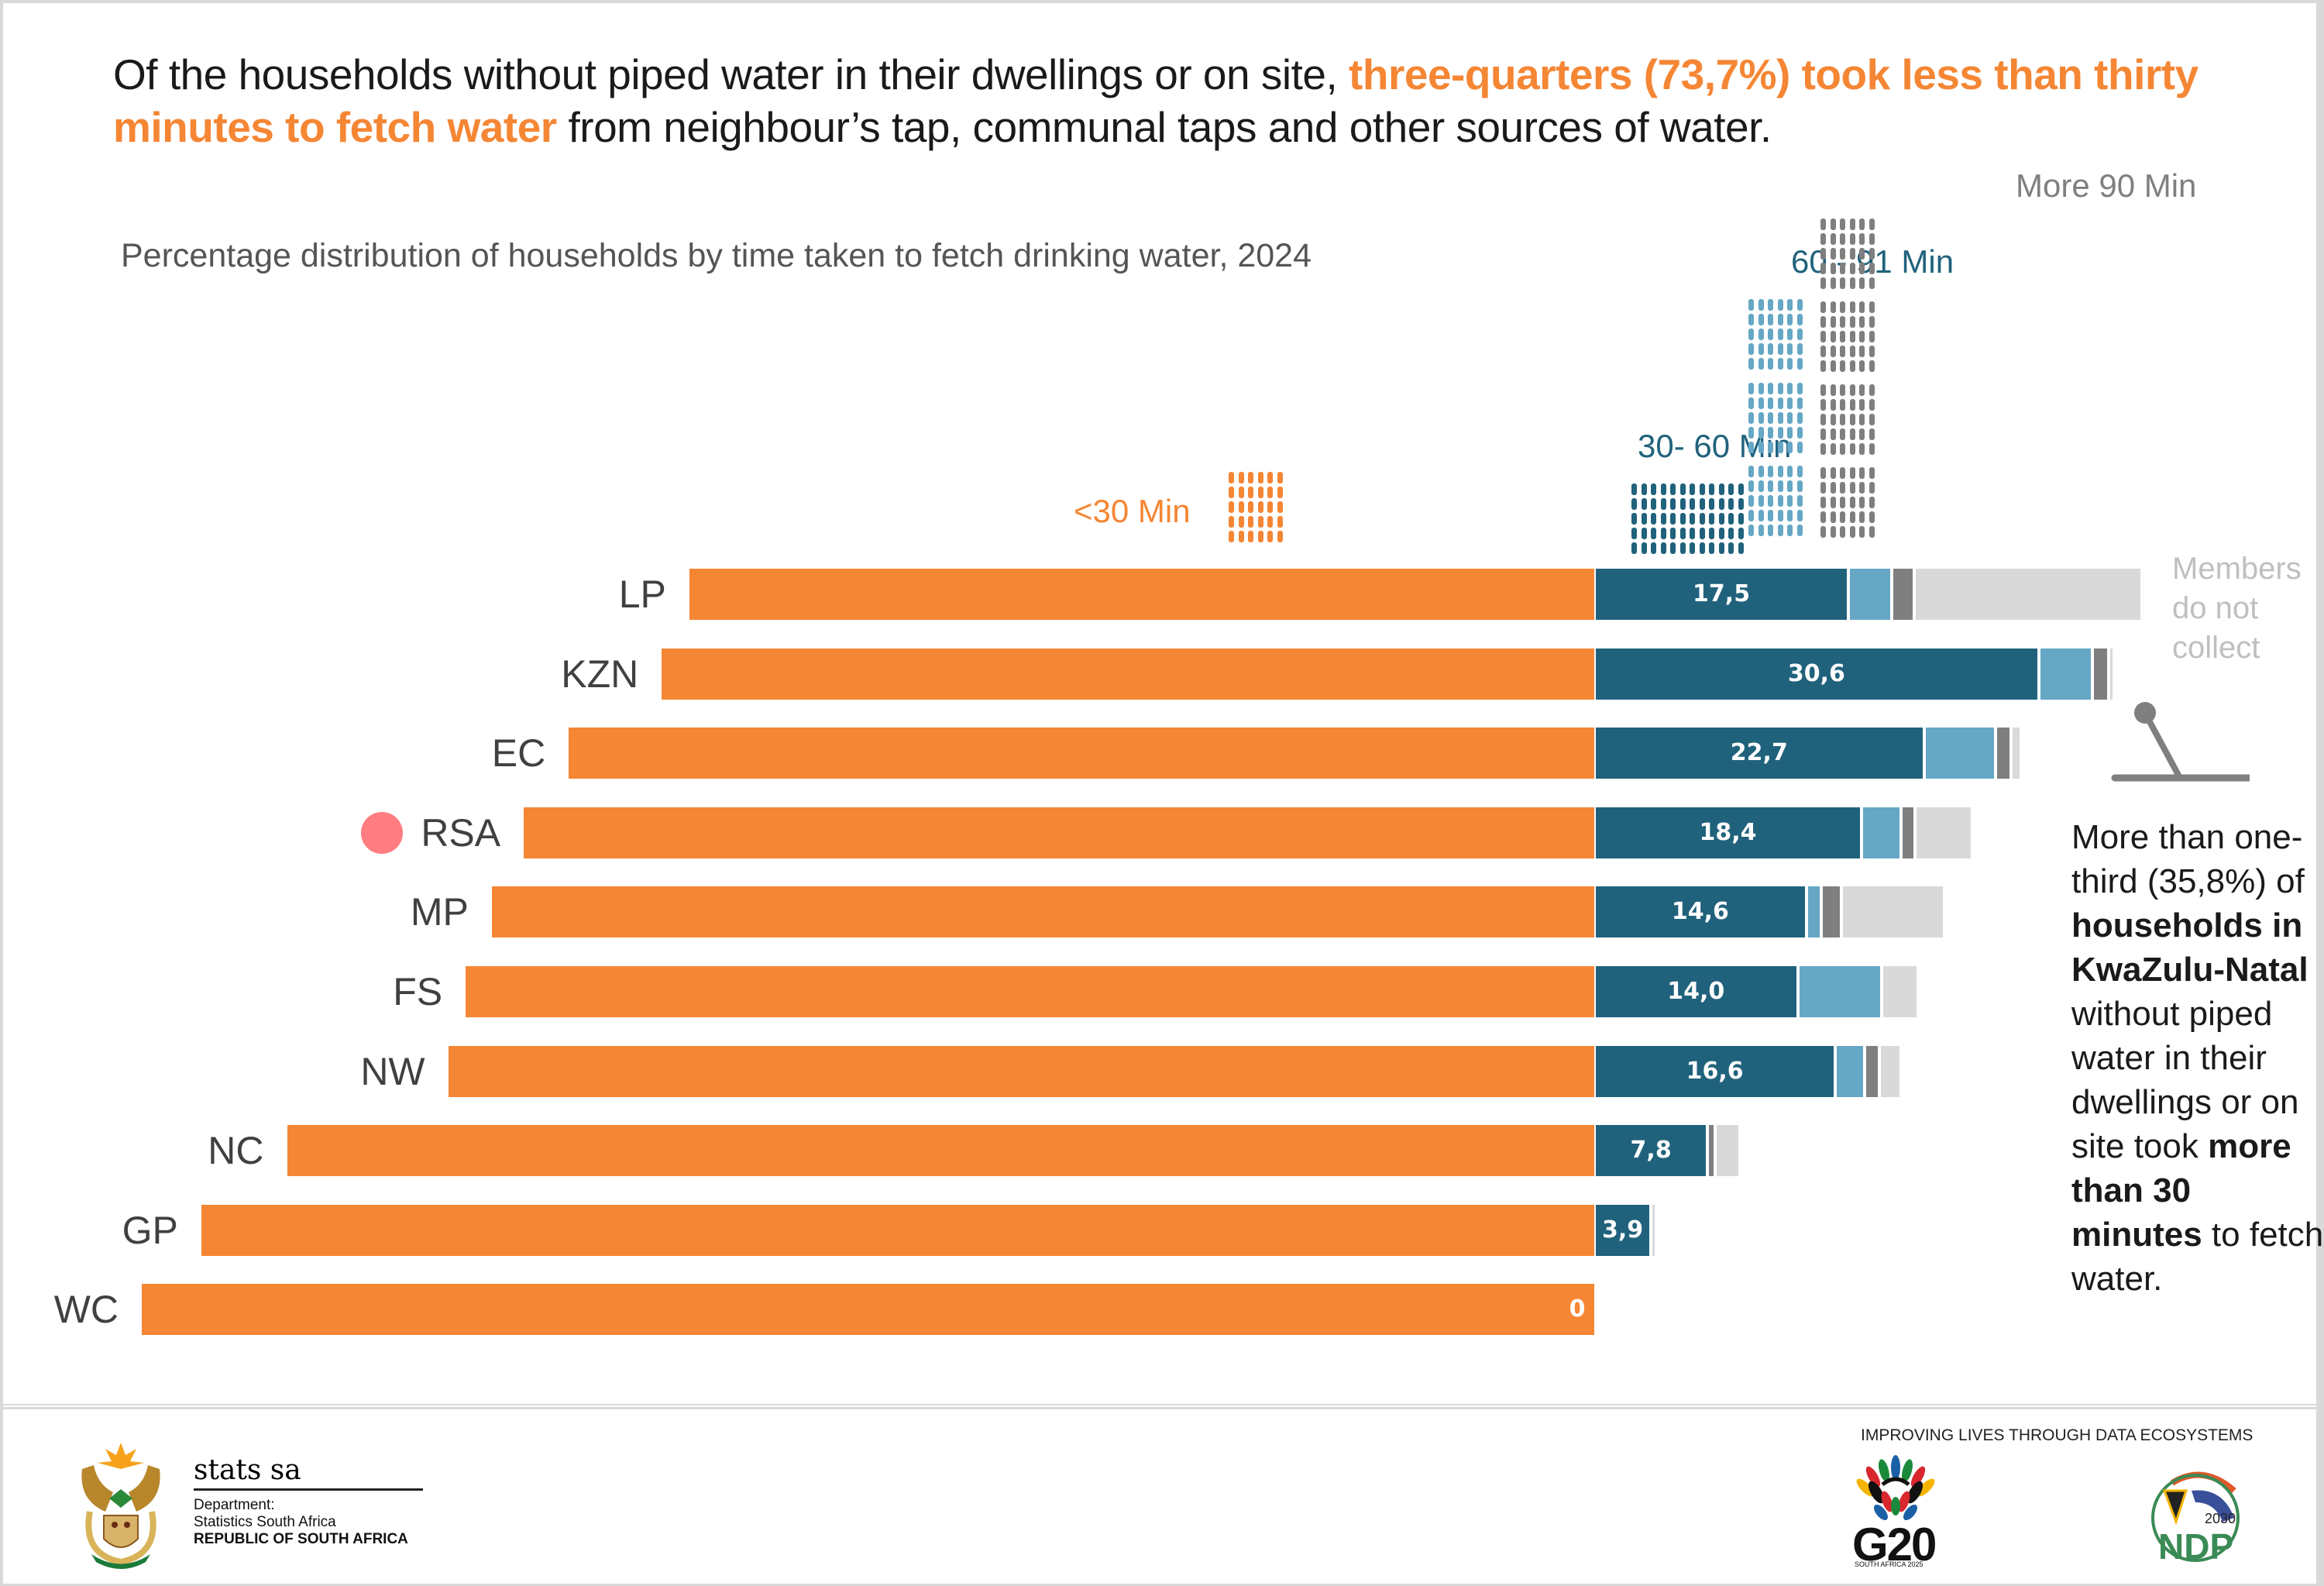  What do you see at coordinates (2195, 1545) in the screenshot?
I see `ndp-text: NDP` at bounding box center [2195, 1545].